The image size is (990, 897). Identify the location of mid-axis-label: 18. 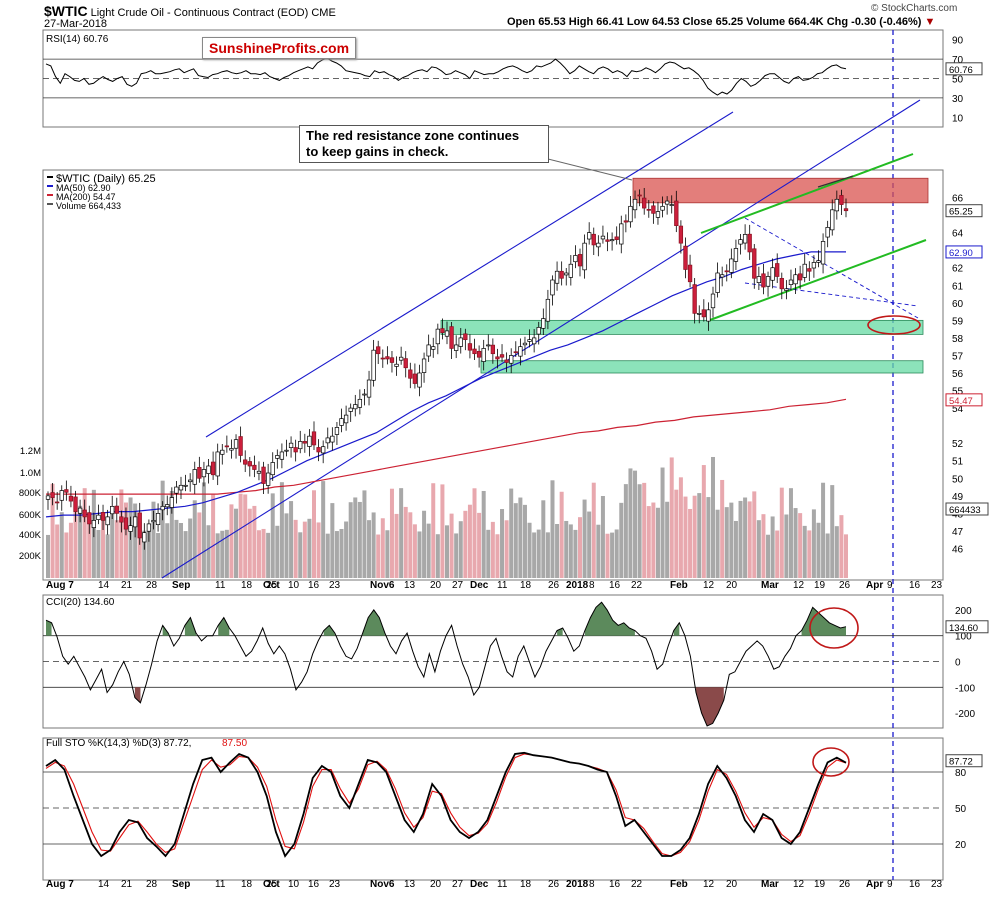
(247, 585).